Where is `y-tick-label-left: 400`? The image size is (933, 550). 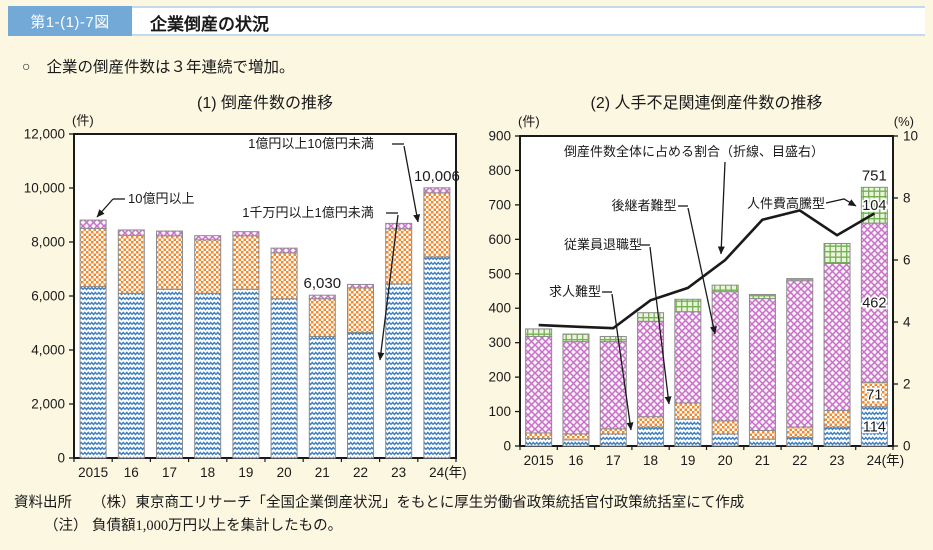
y-tick-label-left: 400 is located at coordinates (499, 308).